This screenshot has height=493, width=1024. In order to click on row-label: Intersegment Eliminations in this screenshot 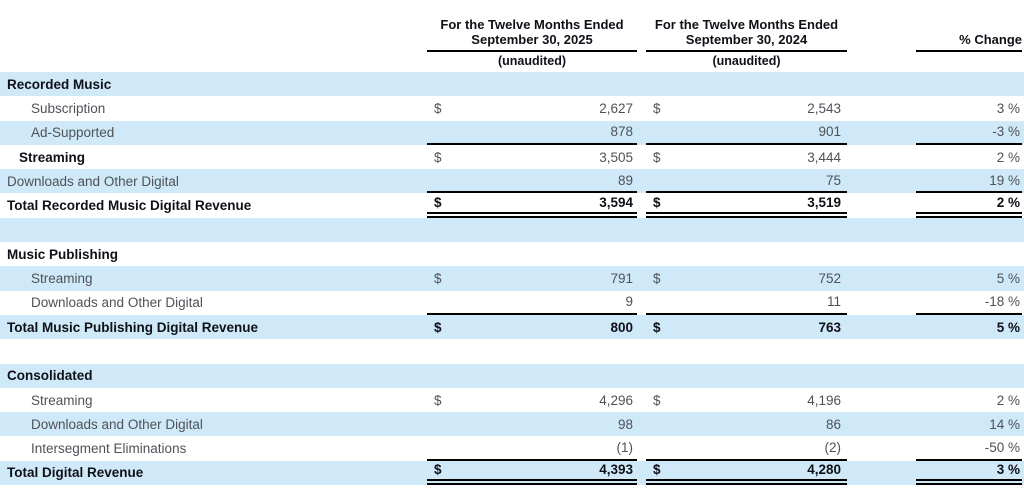, I will do `click(109, 449)`.